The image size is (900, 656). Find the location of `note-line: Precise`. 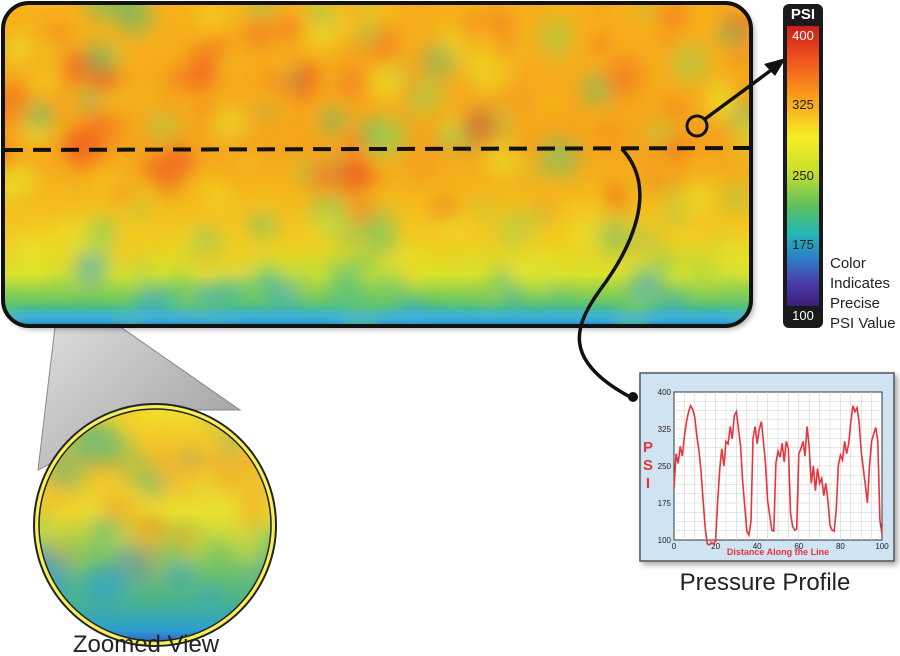

note-line: Precise is located at coordinates (855, 303).